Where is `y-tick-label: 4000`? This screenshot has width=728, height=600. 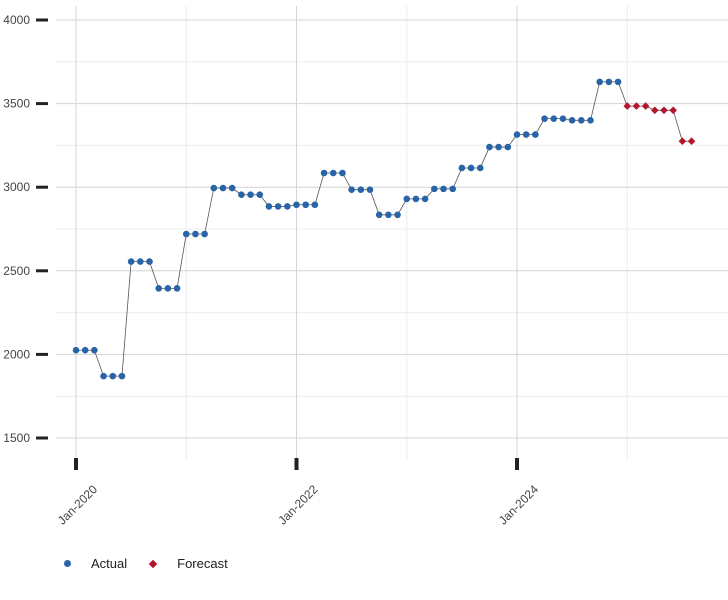
y-tick-label: 4000 is located at coordinates (16, 20).